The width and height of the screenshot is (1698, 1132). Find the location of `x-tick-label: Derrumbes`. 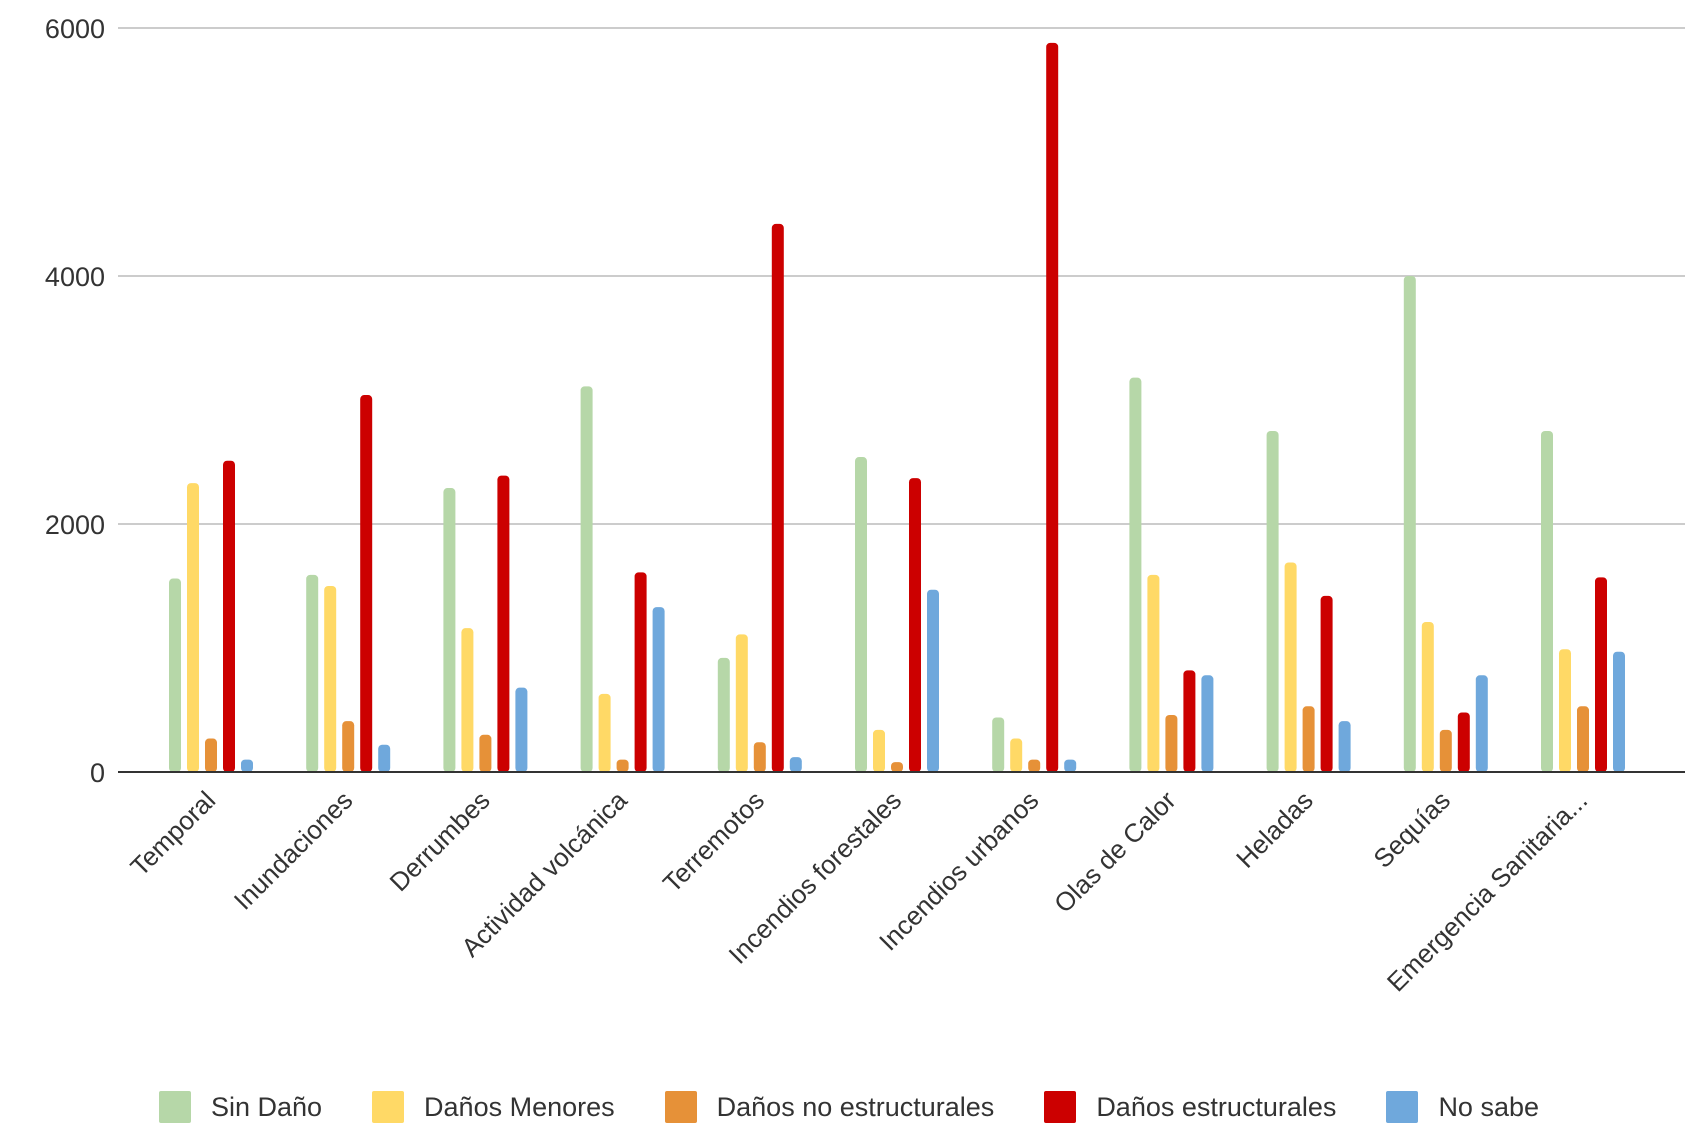

x-tick-label: Derrumbes is located at coordinates (439, 841).